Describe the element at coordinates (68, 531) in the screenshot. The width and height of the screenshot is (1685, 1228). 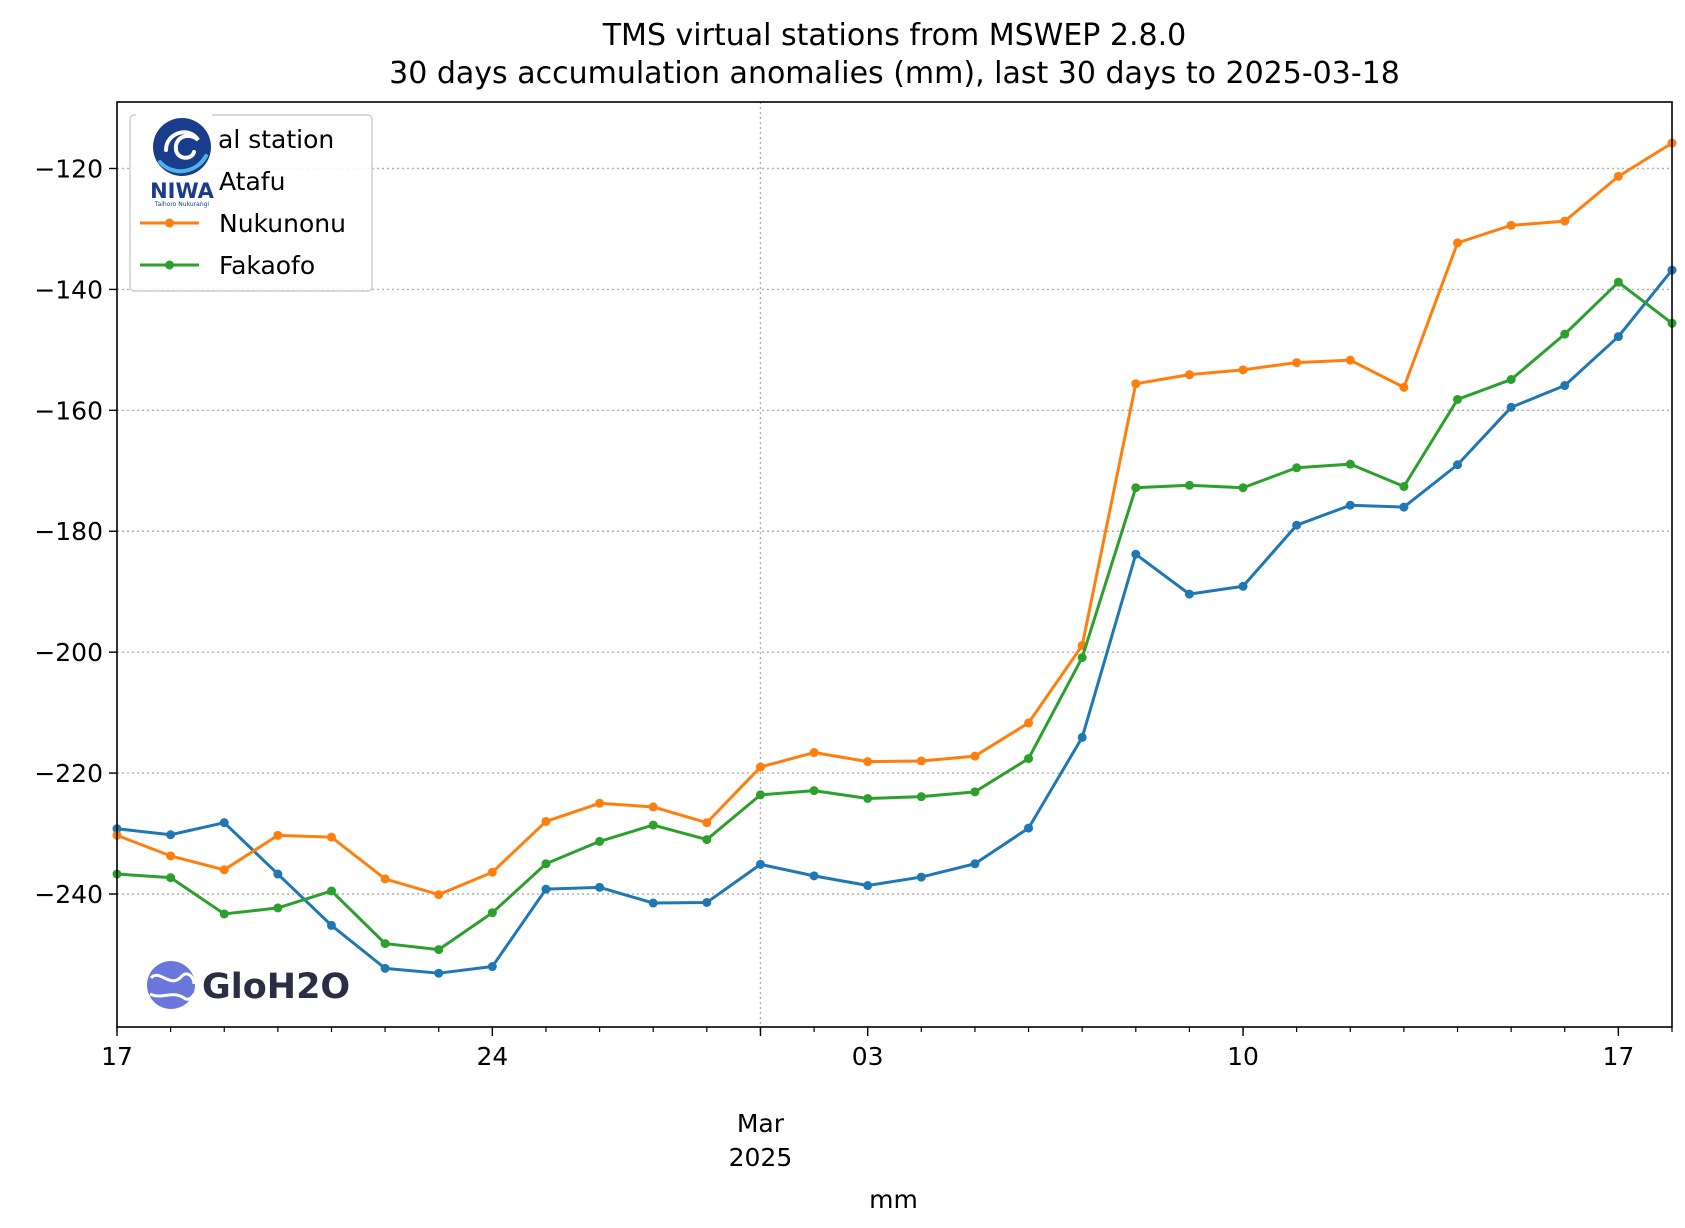
I see `y-tick-label: −180` at that location.